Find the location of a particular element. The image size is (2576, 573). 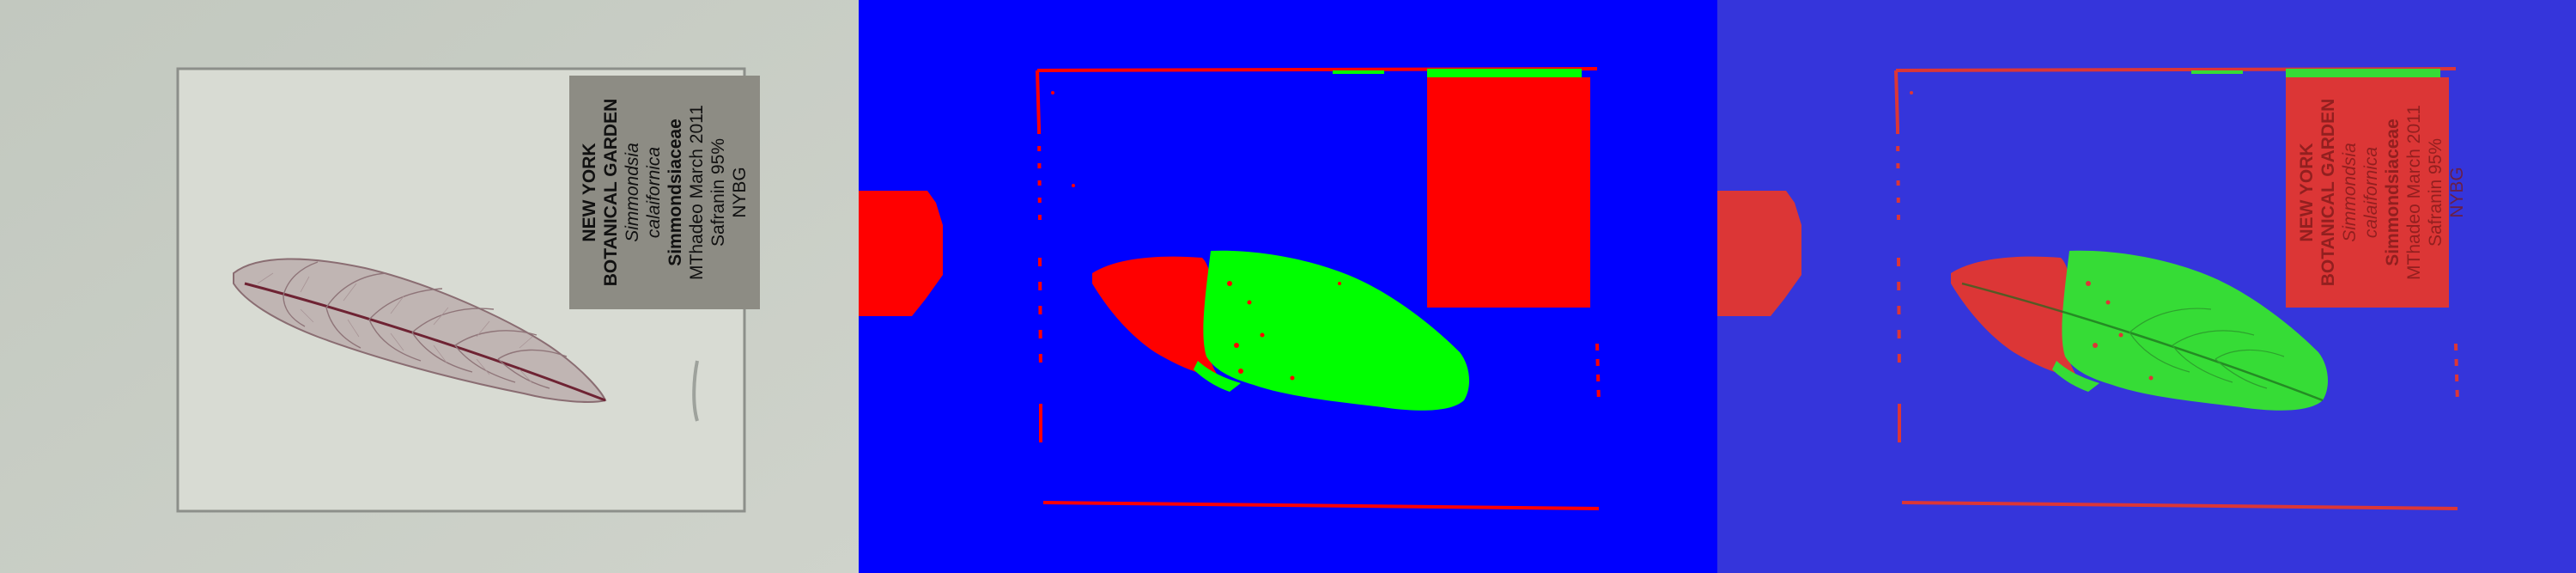

label-line-garden: BOTANICAL GARDEN is located at coordinates (611, 192).